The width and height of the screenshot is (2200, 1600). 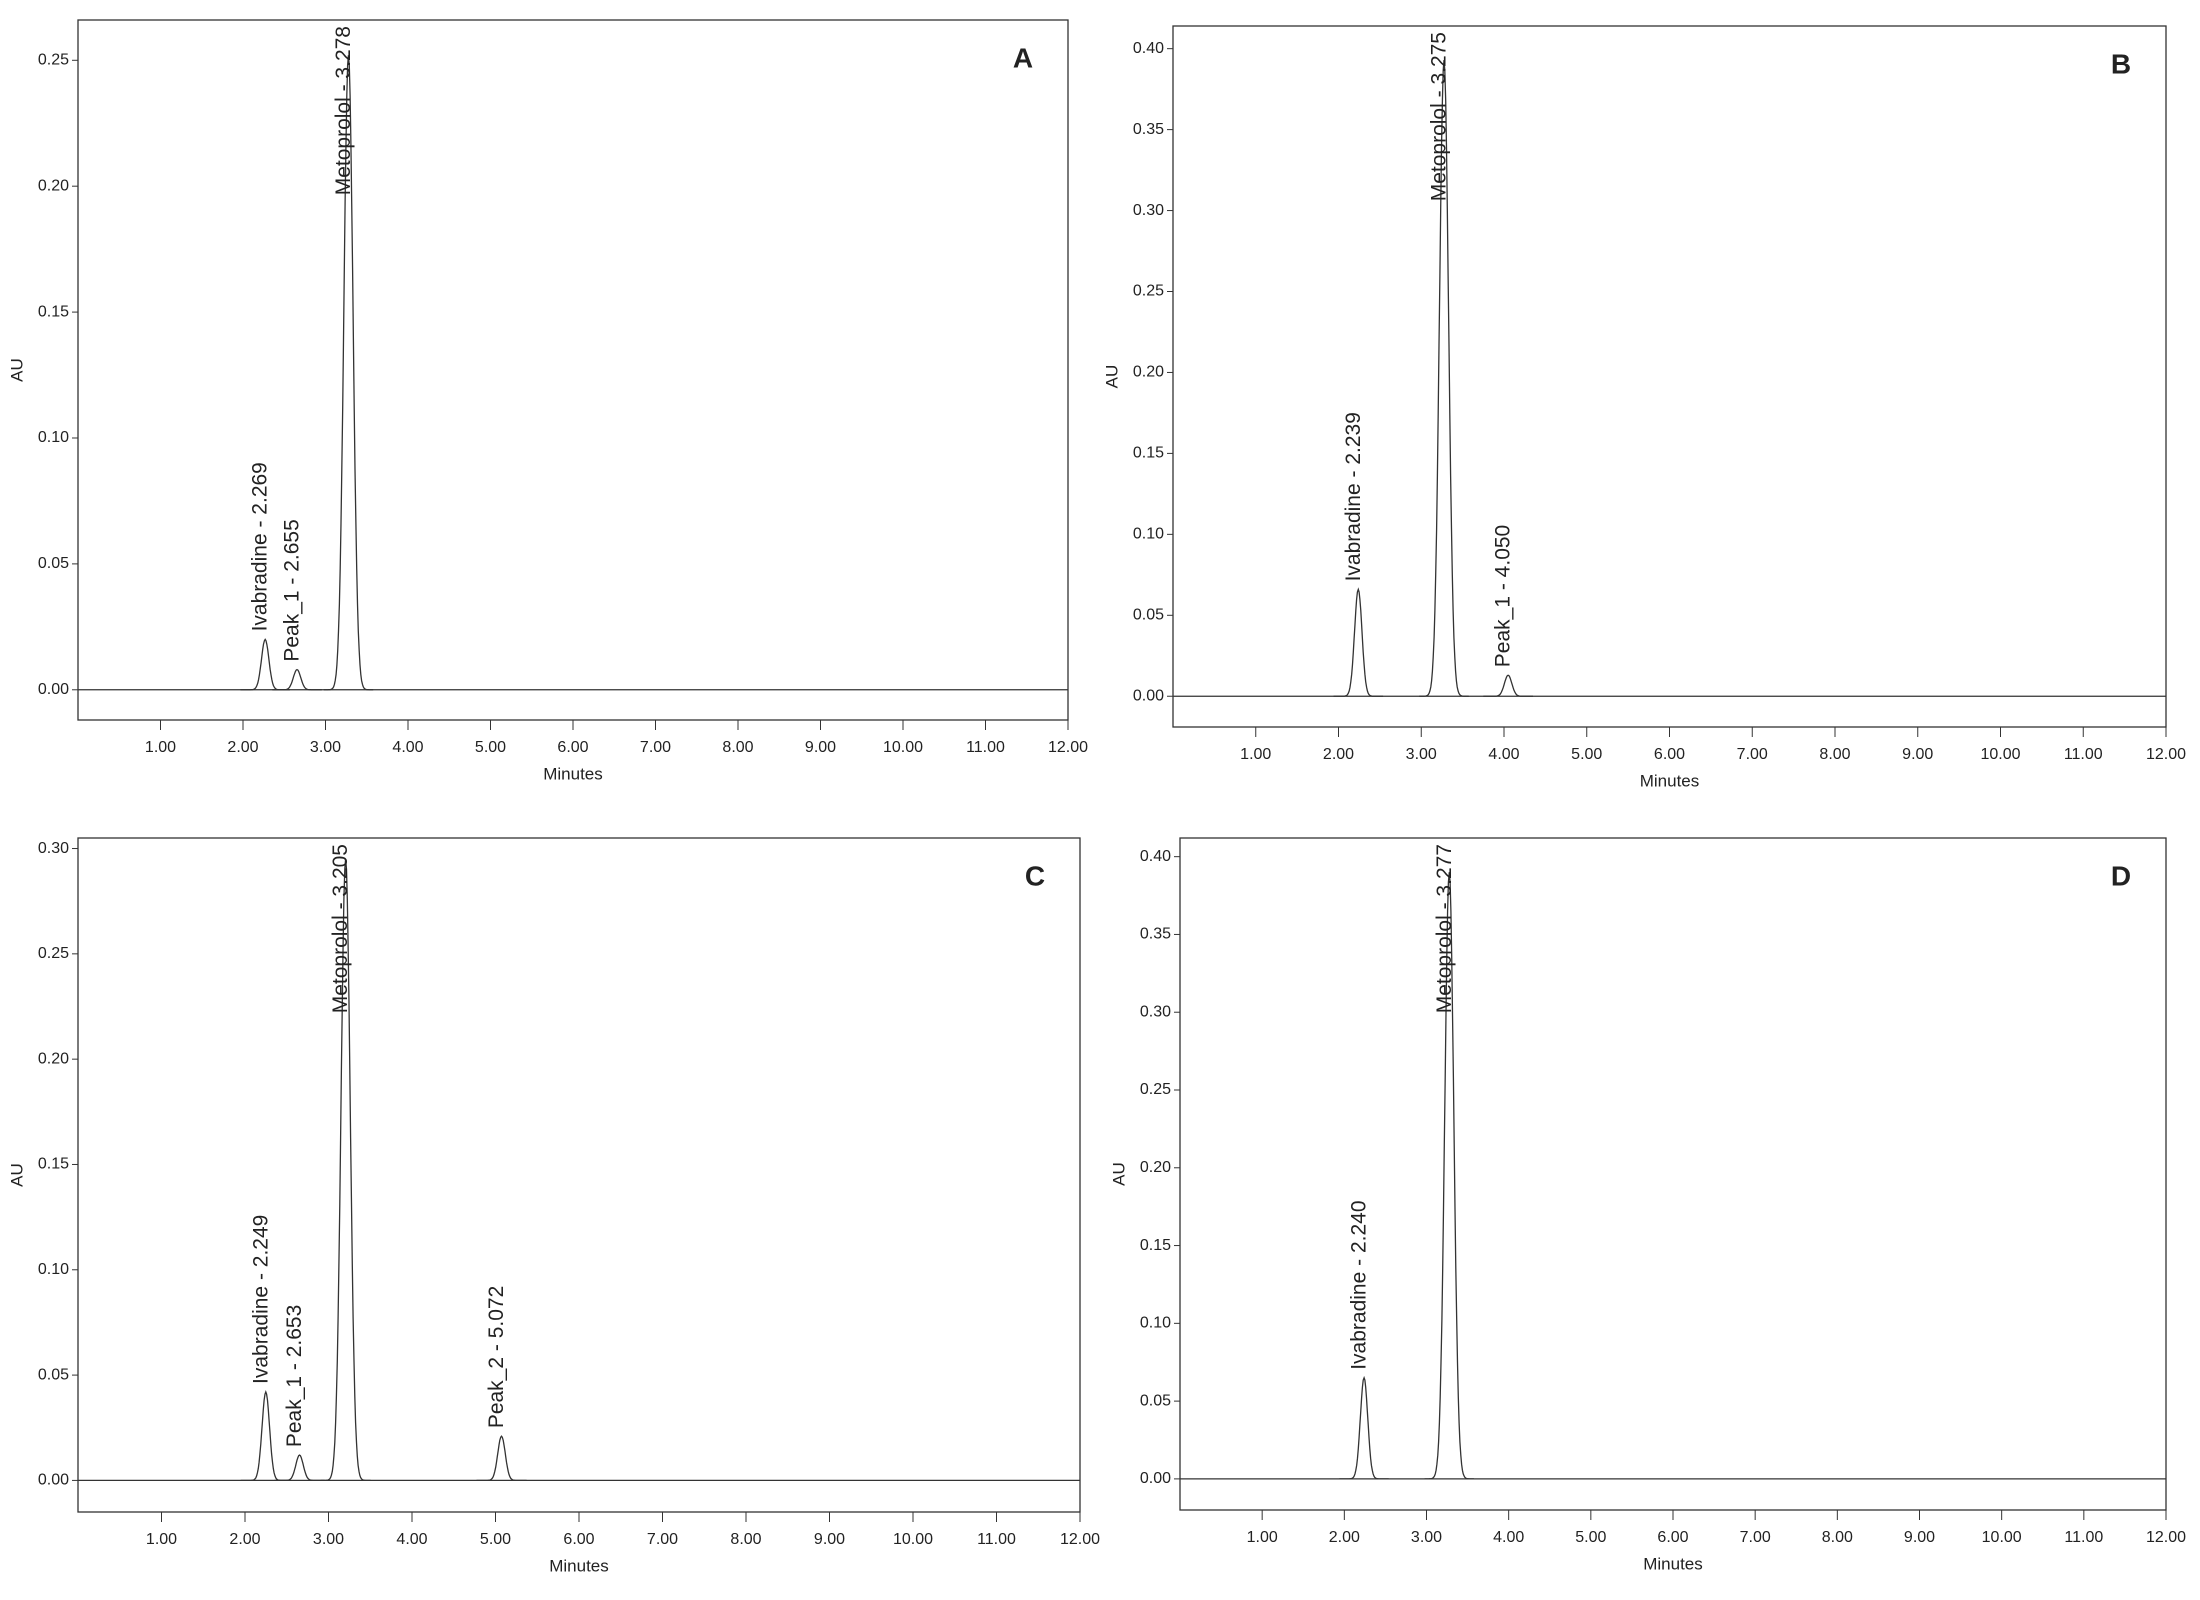 What do you see at coordinates (1359, 1284) in the screenshot?
I see `peak-label: Ivabradine - 2.240` at bounding box center [1359, 1284].